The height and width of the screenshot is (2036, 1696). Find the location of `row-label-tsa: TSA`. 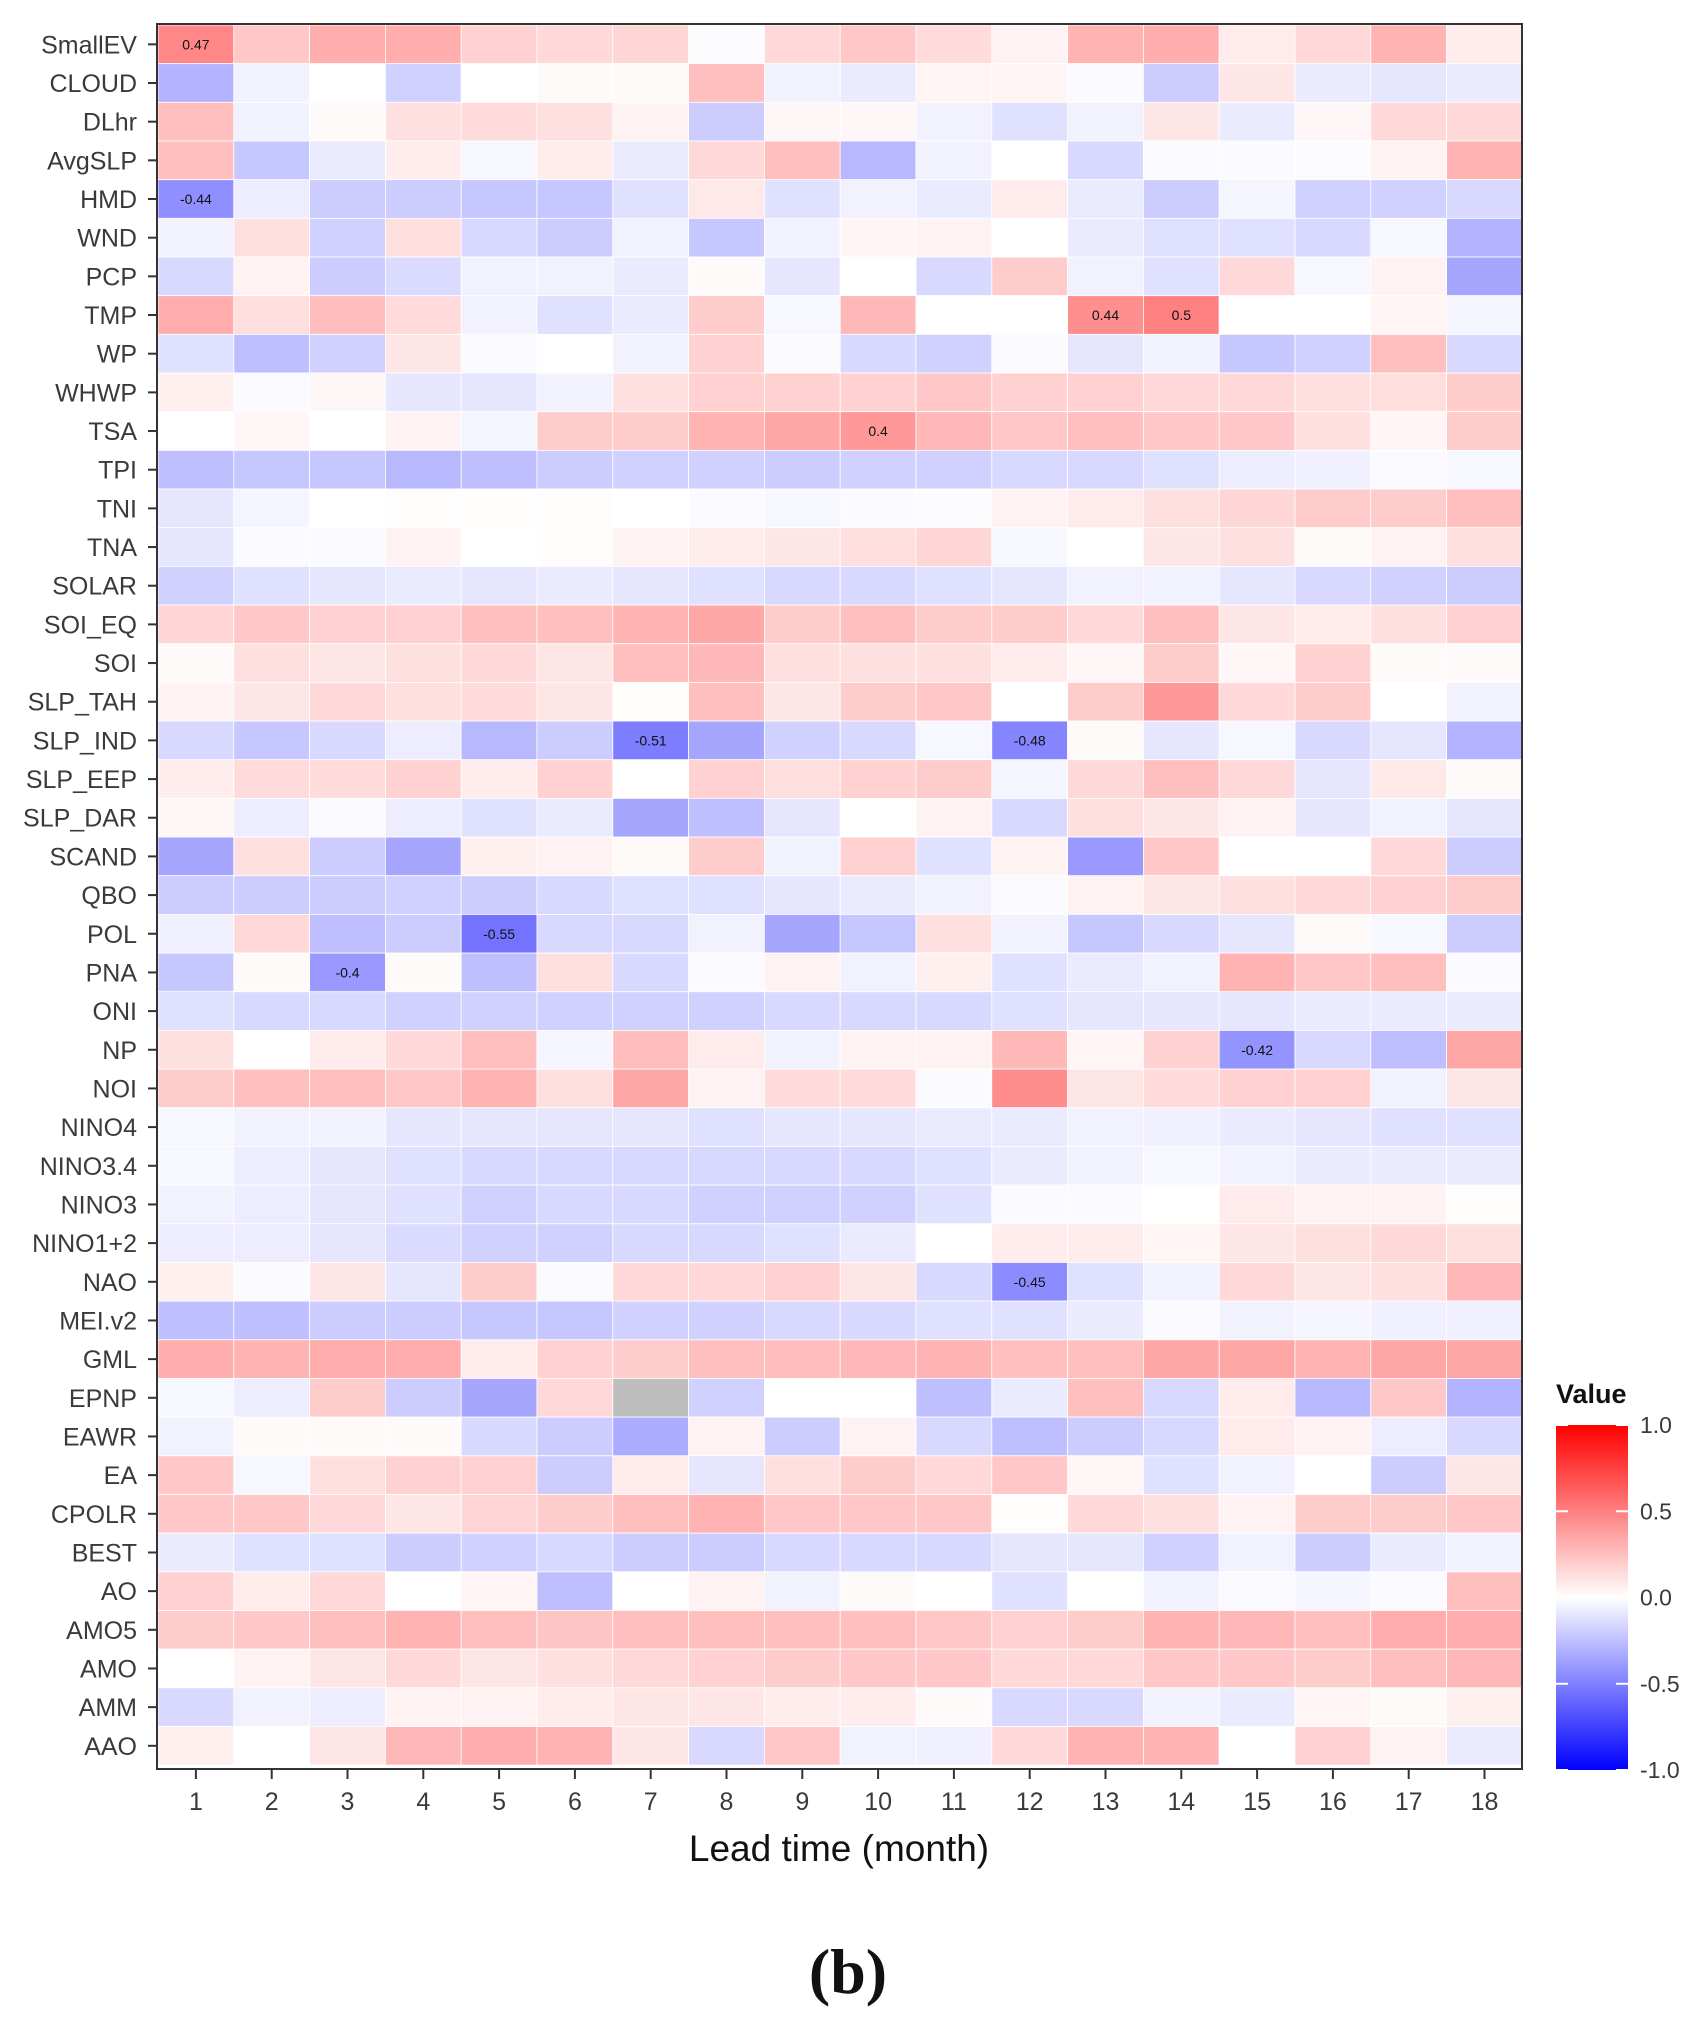

row-label-tsa: TSA is located at coordinates (112, 432).